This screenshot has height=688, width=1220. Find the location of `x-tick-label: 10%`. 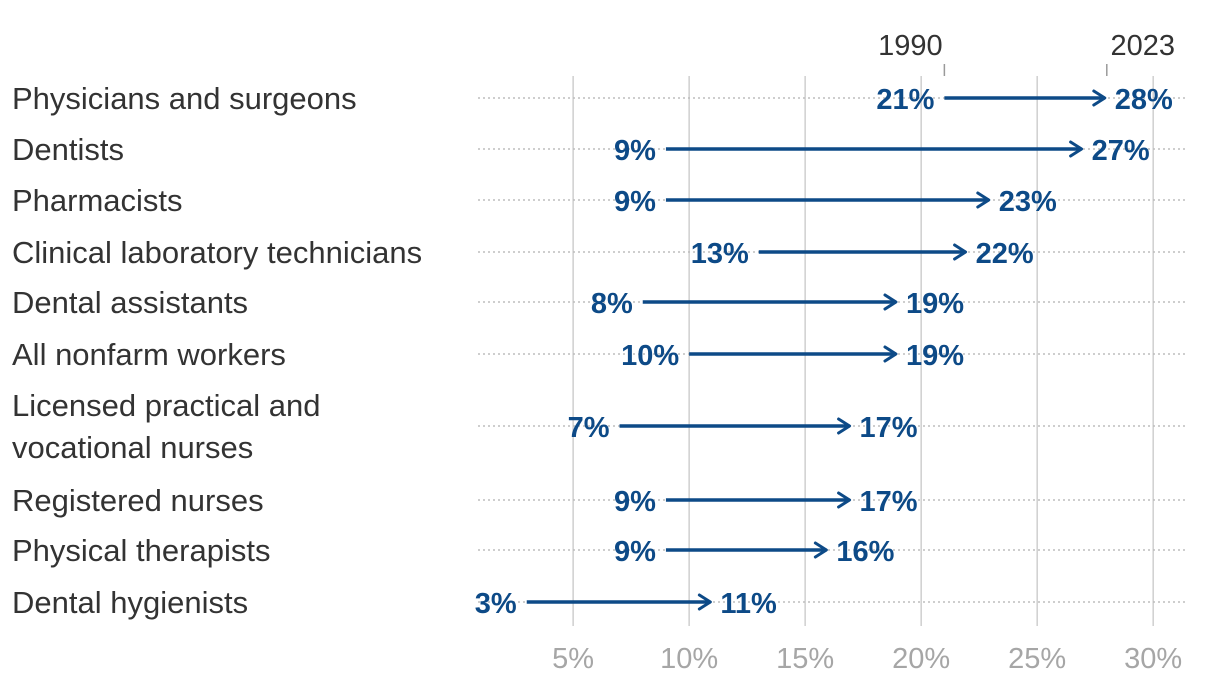

x-tick-label: 10% is located at coordinates (689, 659).